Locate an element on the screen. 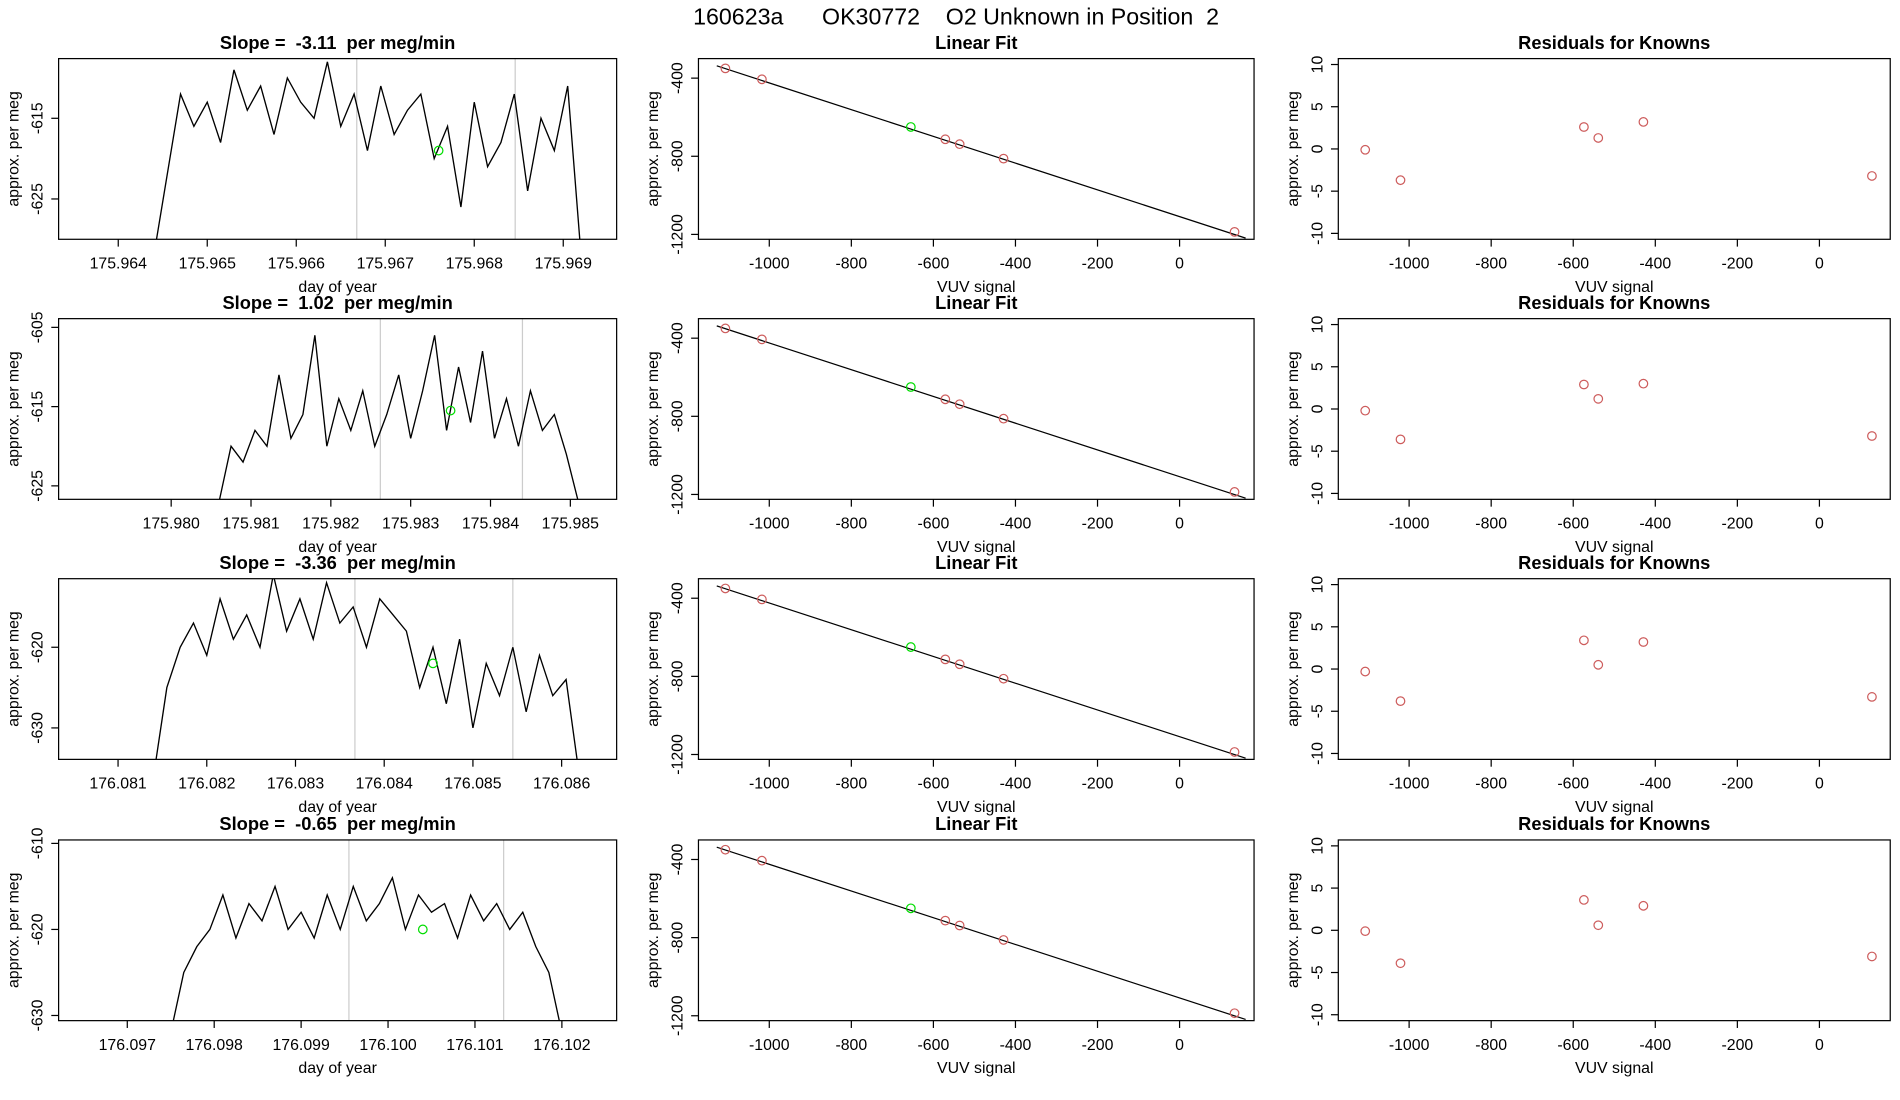 This screenshot has height=1100, width=1900. x-tick-label: 175.965 is located at coordinates (208, 264).